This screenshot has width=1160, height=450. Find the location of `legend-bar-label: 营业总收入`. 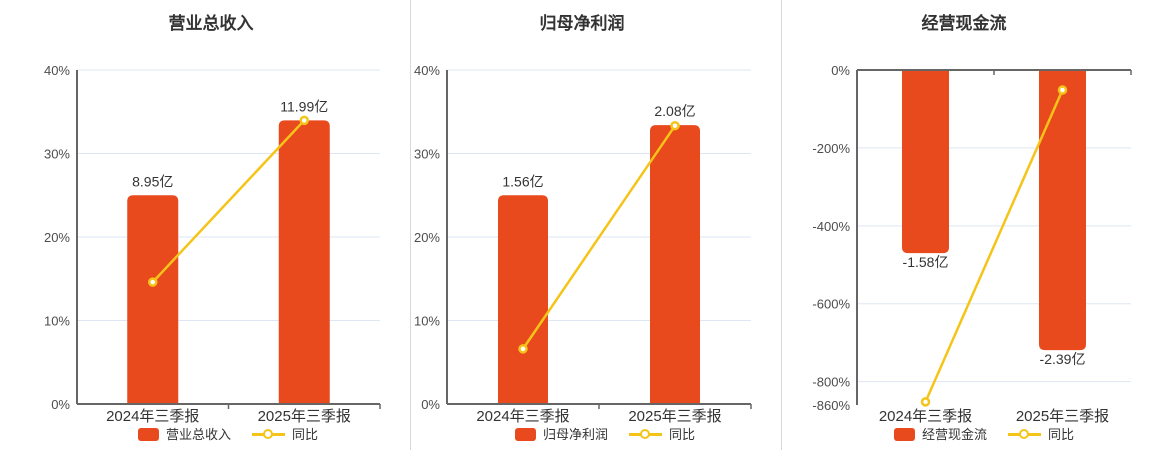

legend-bar-label: 营业总收入 is located at coordinates (198, 434).